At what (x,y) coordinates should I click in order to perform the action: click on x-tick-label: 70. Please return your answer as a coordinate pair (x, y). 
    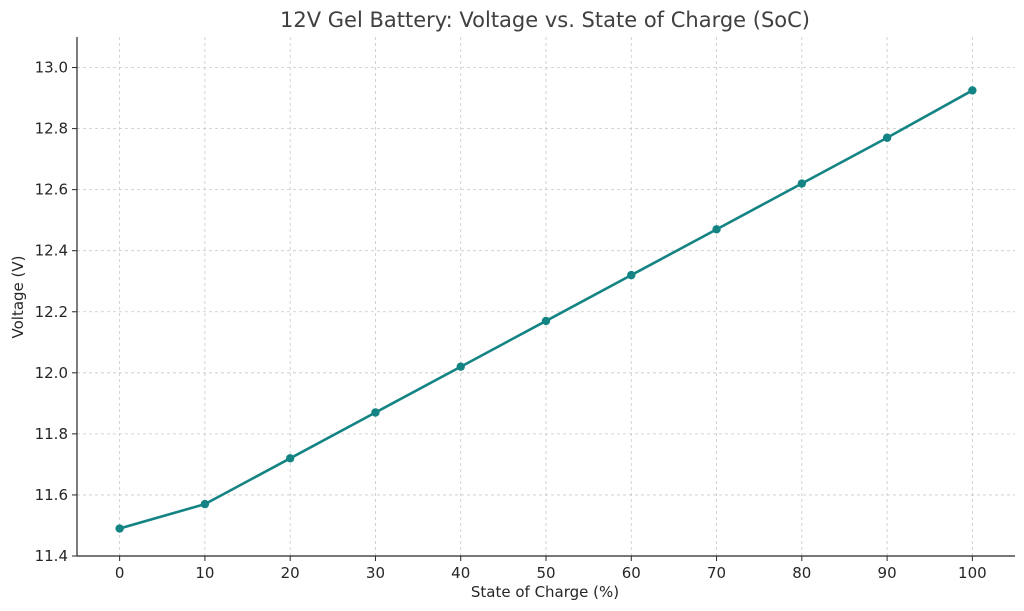
    Looking at the image, I should click on (716, 573).